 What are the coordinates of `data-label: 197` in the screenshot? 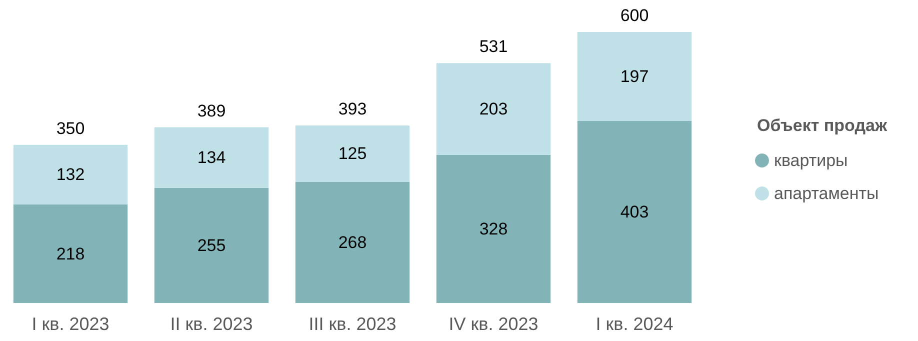 It's located at (634, 76).